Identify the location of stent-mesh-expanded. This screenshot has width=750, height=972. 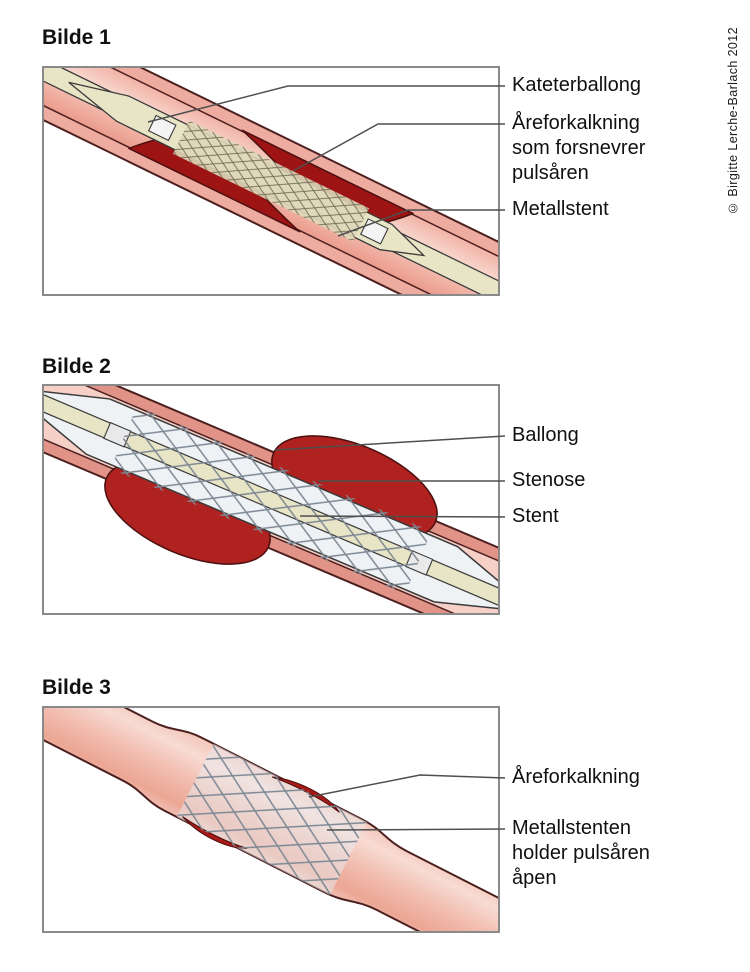
(271, 500).